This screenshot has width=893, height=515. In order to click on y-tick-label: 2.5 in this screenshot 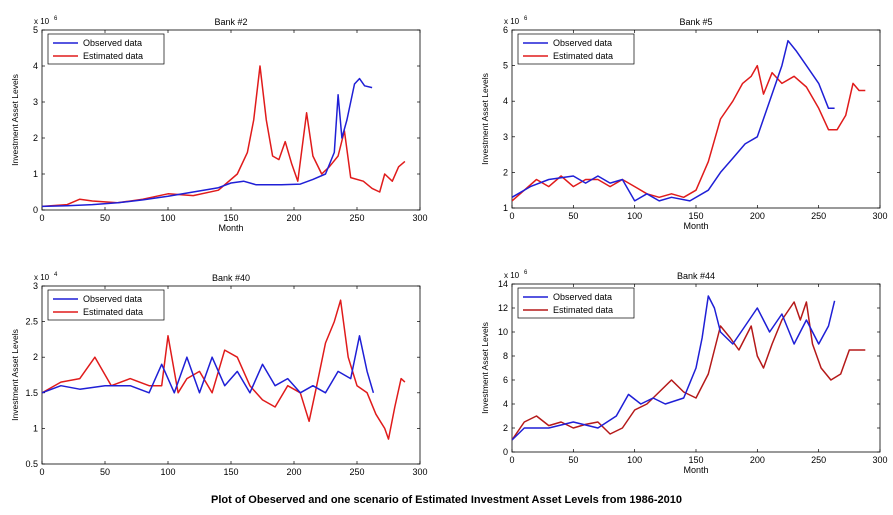, I will do `click(31, 322)`.